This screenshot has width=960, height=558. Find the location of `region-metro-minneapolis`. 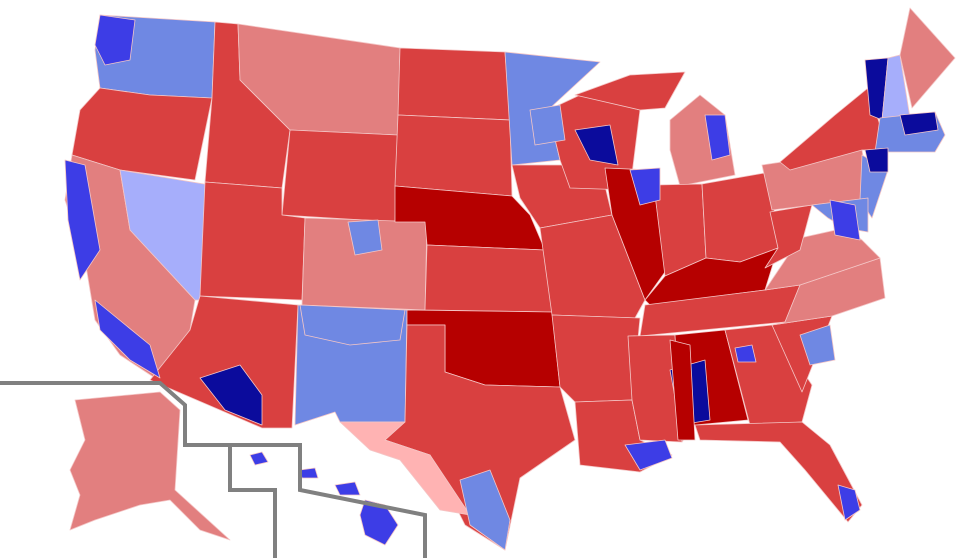

region-metro-minneapolis is located at coordinates (547, 125).